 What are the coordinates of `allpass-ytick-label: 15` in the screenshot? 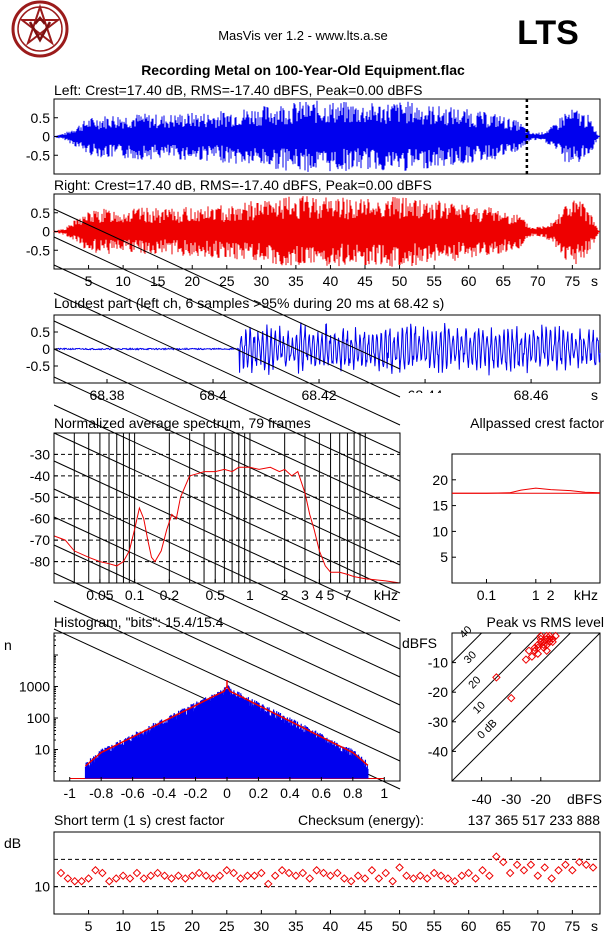 It's located at (440, 506).